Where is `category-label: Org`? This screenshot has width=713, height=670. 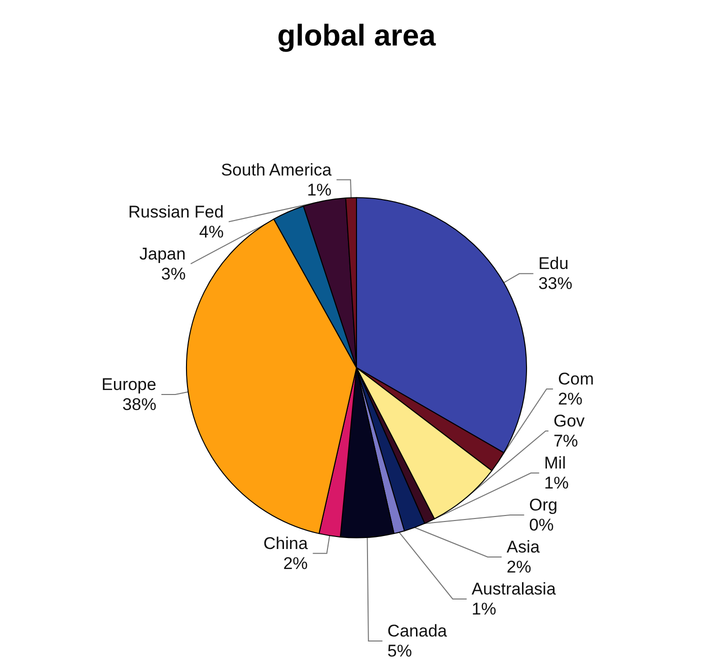
category-label: Org is located at coordinates (543, 505).